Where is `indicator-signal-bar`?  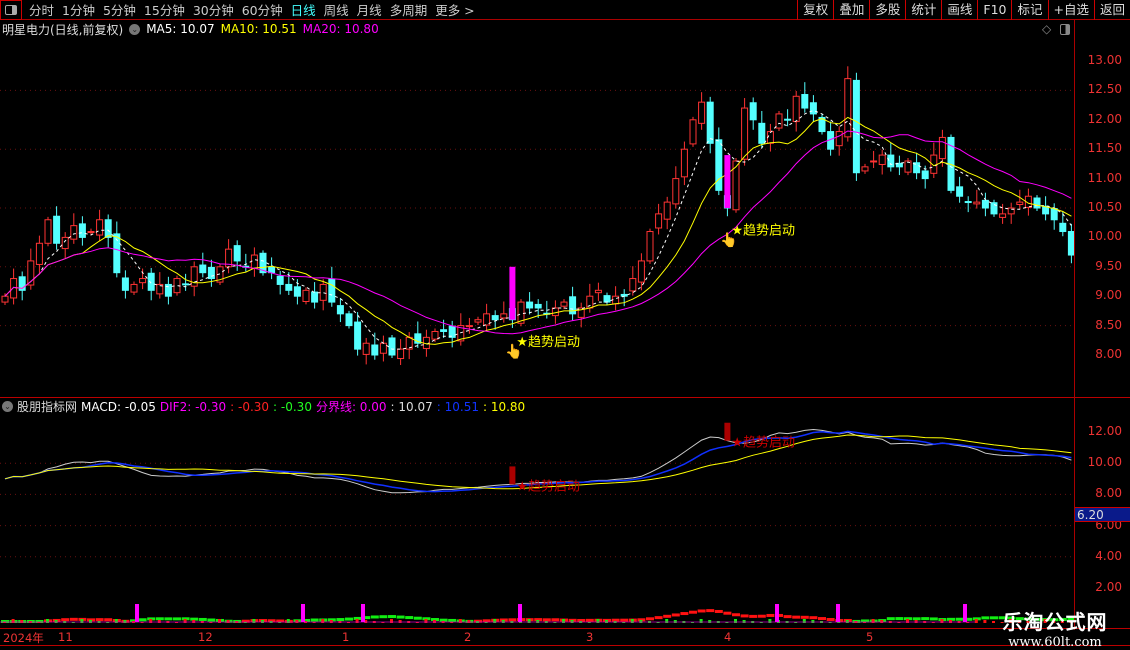 indicator-signal-bar is located at coordinates (512, 475).